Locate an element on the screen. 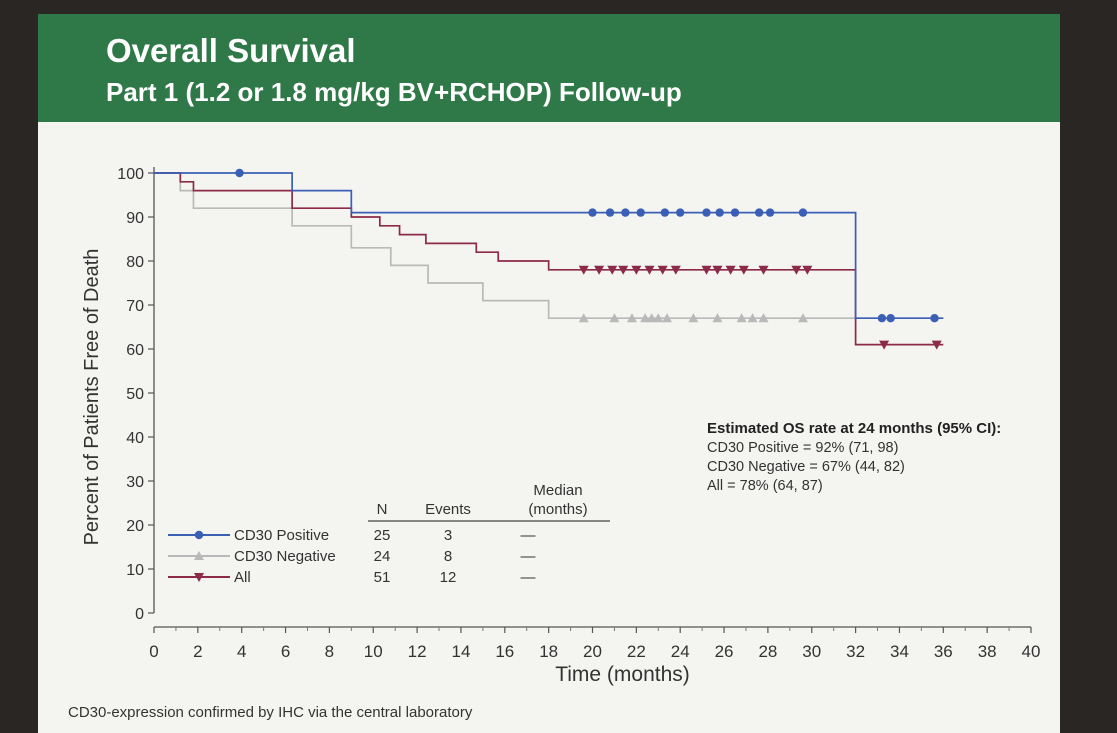 This screenshot has height=733, width=1117. x-tick-label: 16 is located at coordinates (504, 651).